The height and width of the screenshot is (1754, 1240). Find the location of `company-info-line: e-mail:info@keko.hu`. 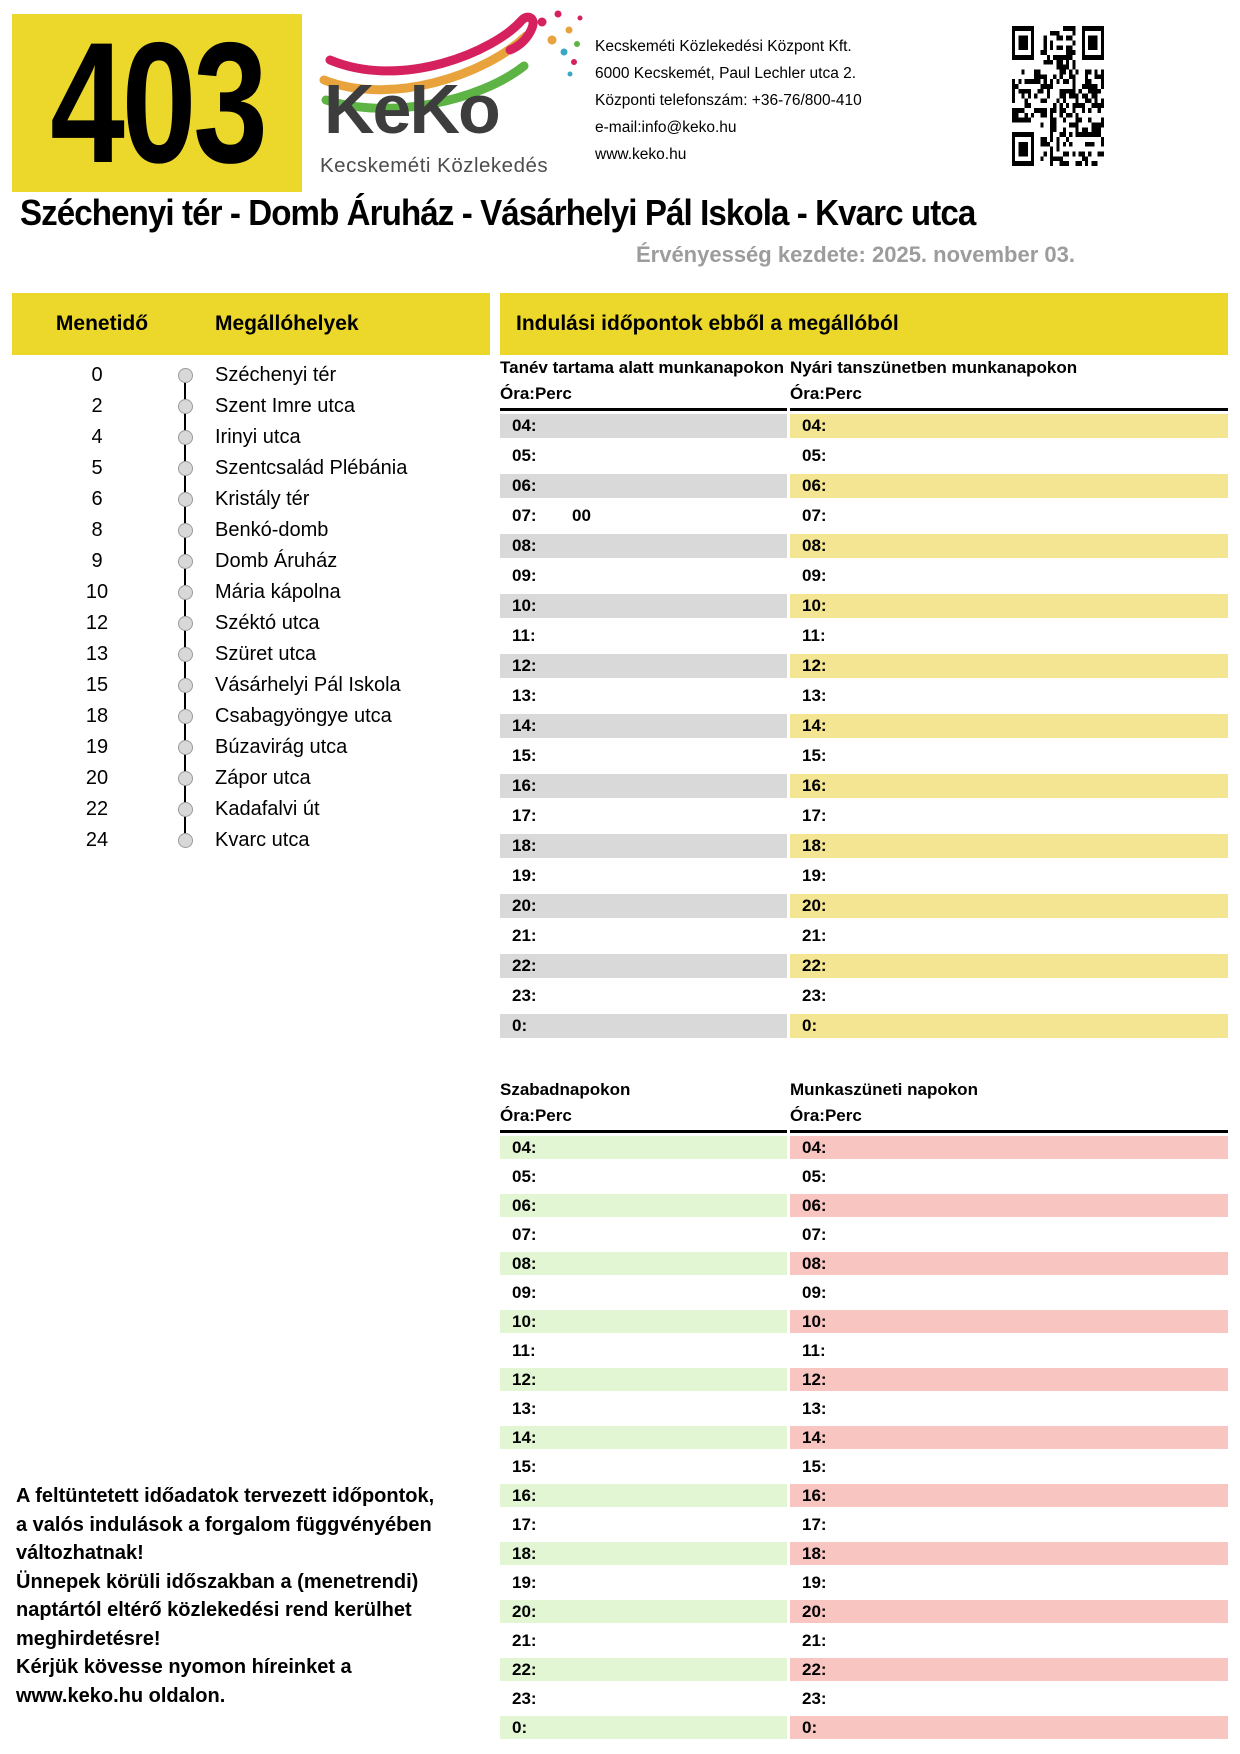

company-info-line: e-mail:info@keko.hu is located at coordinates (666, 127).